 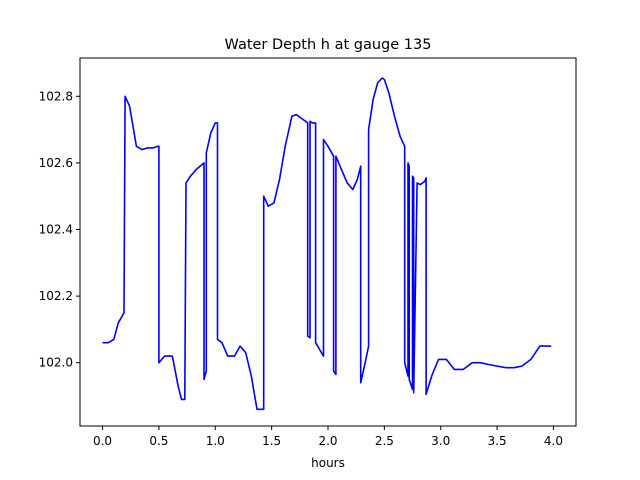 I want to click on x-tick-label: 1.0, so click(x=215, y=441).